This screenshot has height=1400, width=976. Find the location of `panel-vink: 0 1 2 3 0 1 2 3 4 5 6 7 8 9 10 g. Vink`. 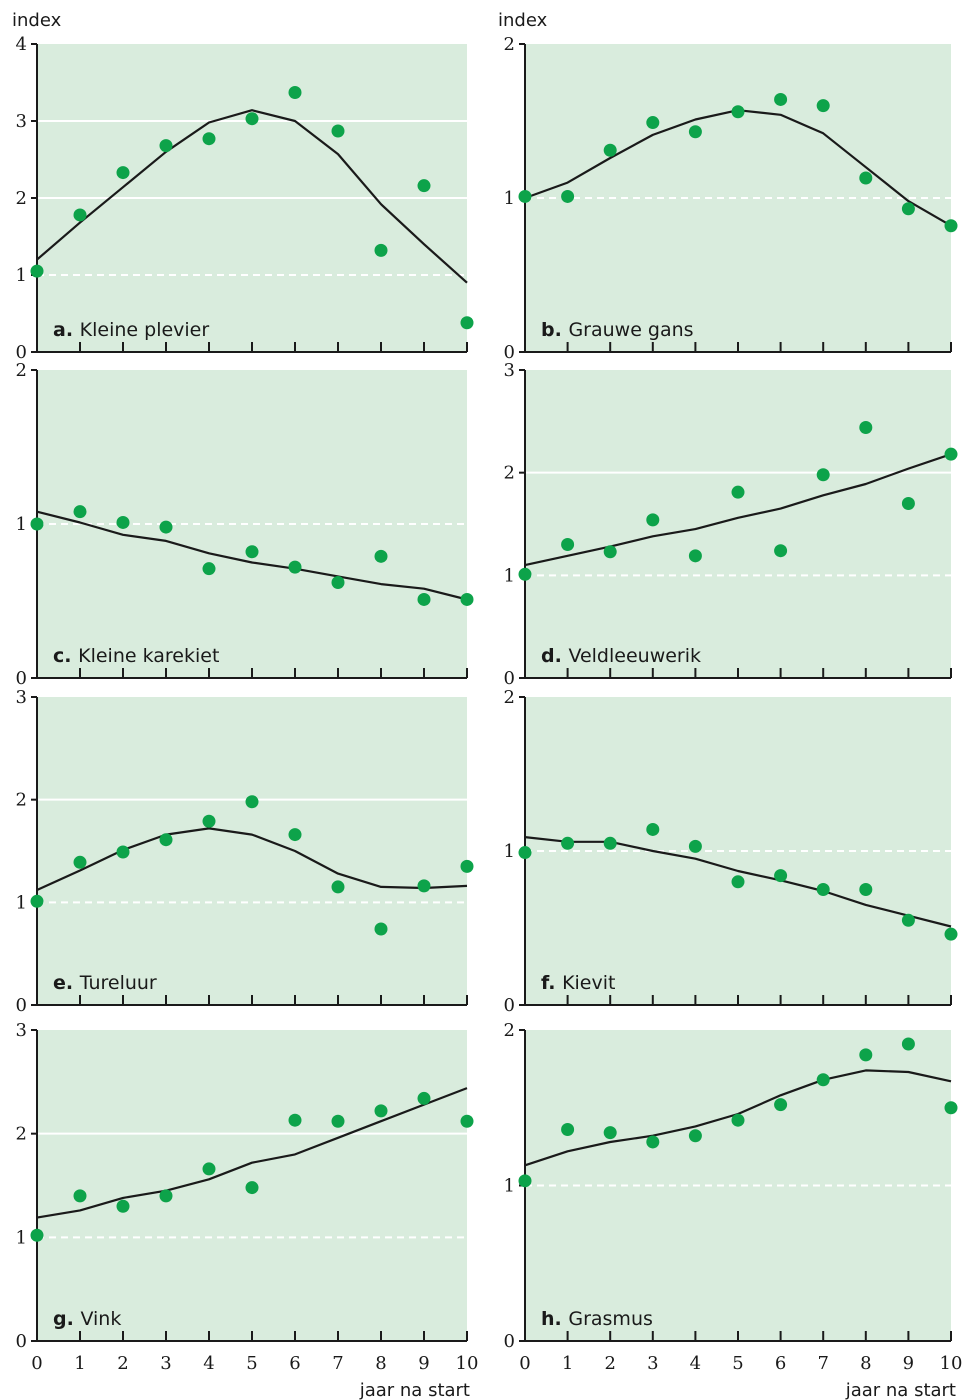

panel-vink: 0 1 2 3 0 1 2 3 4 5 6 7 8 9 10 g. Vink is located at coordinates (247, 1197).